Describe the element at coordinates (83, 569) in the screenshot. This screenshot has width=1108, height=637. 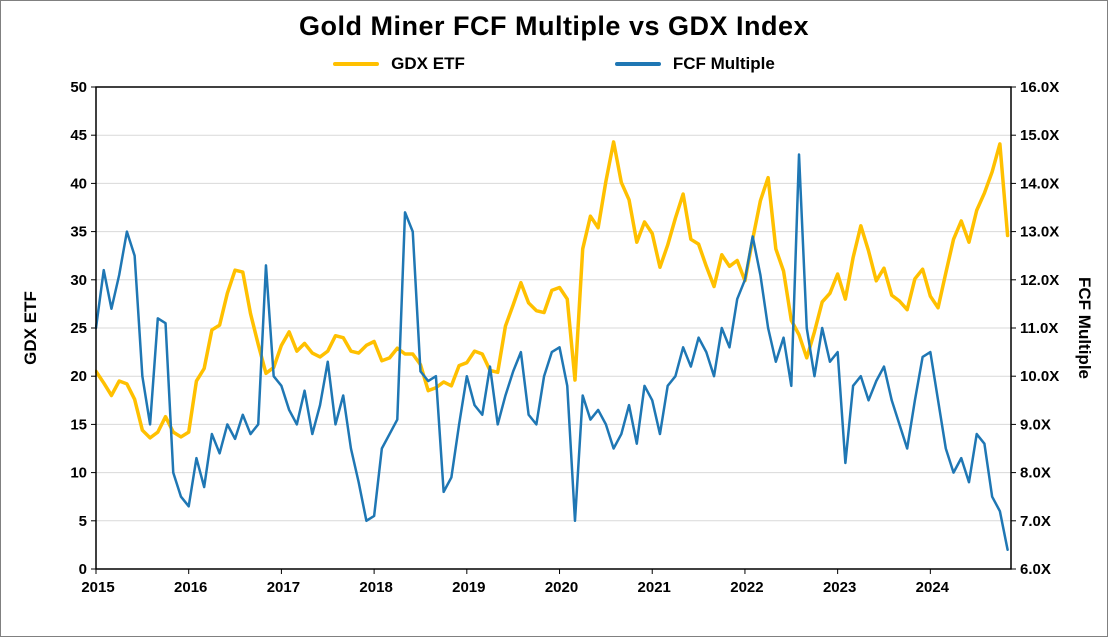
I see `svg-text: 0` at that location.